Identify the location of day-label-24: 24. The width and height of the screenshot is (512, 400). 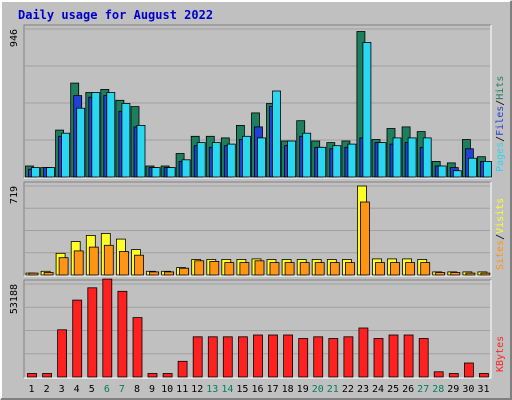
(378, 389).